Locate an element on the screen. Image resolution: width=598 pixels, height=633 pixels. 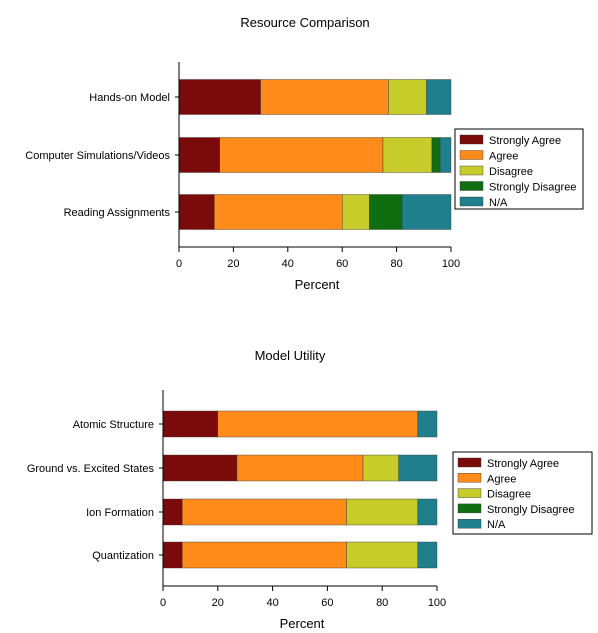
category-label: Quantization is located at coordinates (123, 556).